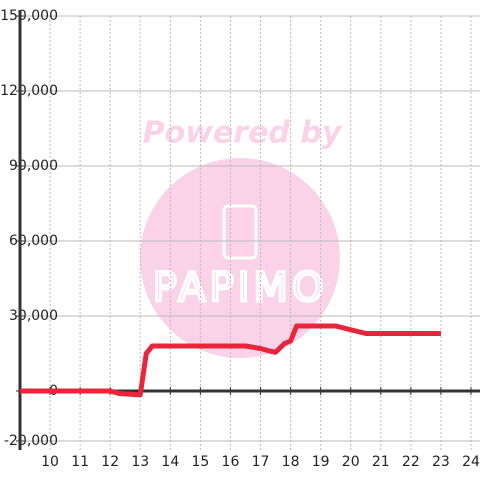 This screenshot has height=484, width=480. I want to click on x-tick-label: 21, so click(381, 462).